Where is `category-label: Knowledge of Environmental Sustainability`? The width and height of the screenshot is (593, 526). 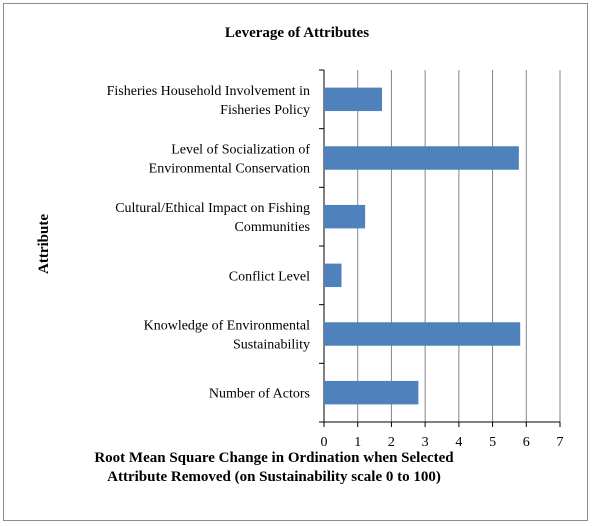 category-label: Knowledge of Environmental Sustainability is located at coordinates (227, 336).